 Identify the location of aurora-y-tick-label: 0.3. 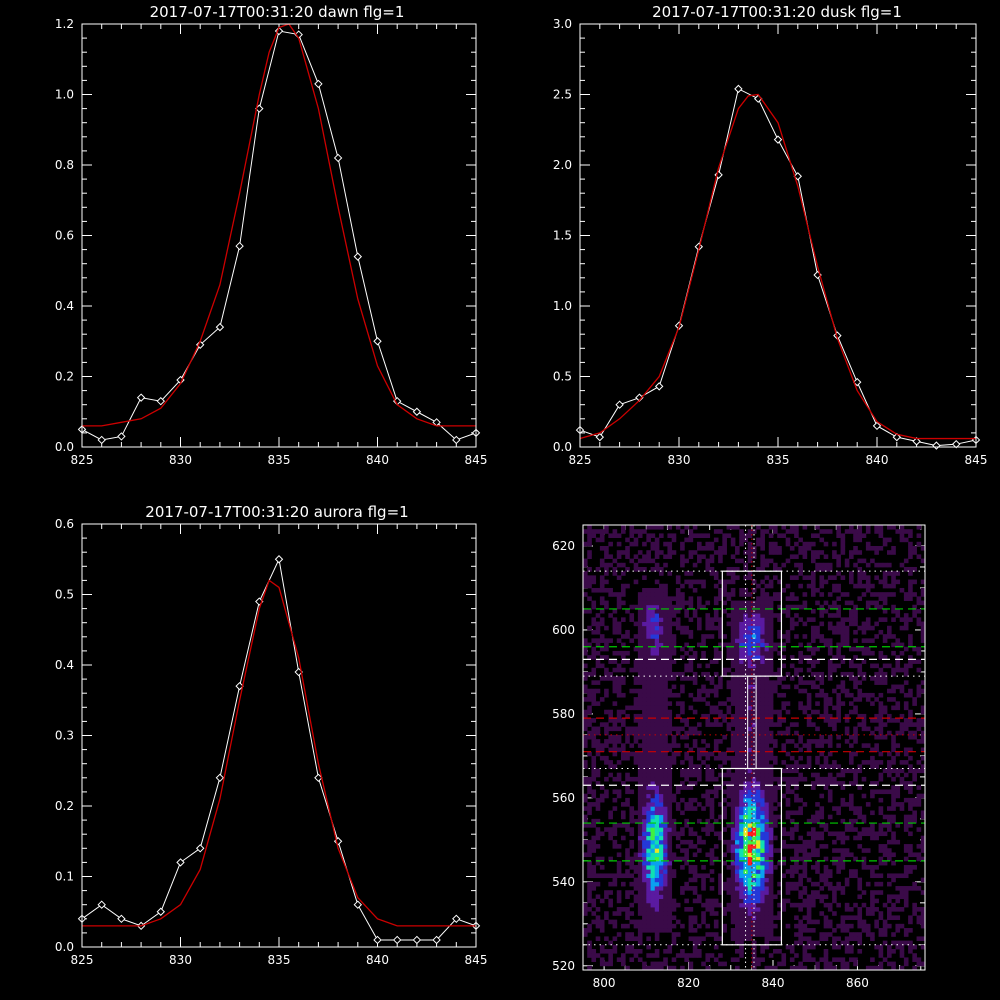
(64, 736).